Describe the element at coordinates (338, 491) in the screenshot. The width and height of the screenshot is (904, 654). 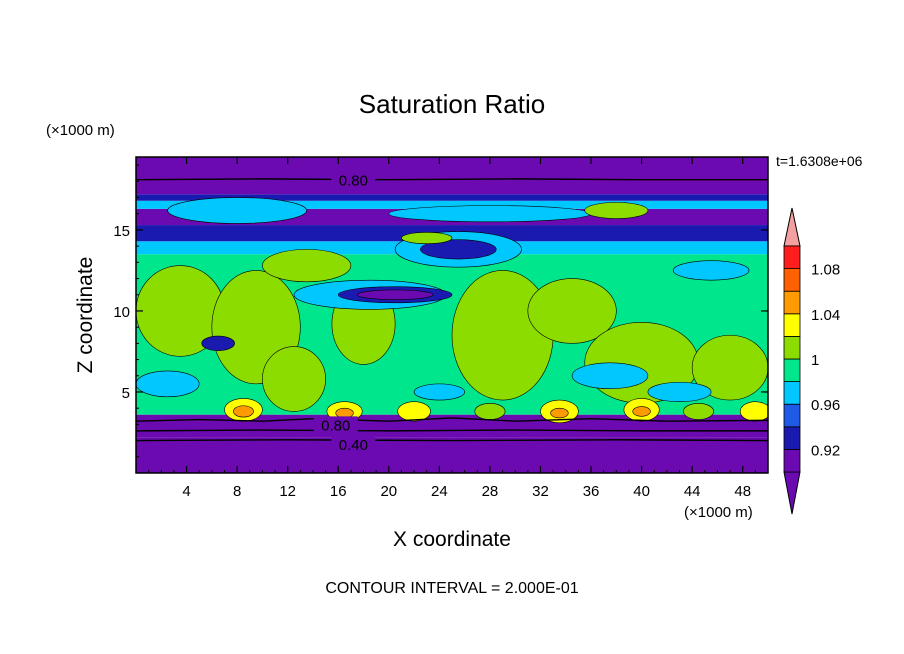
I see `x-tick-label-3: 16` at that location.